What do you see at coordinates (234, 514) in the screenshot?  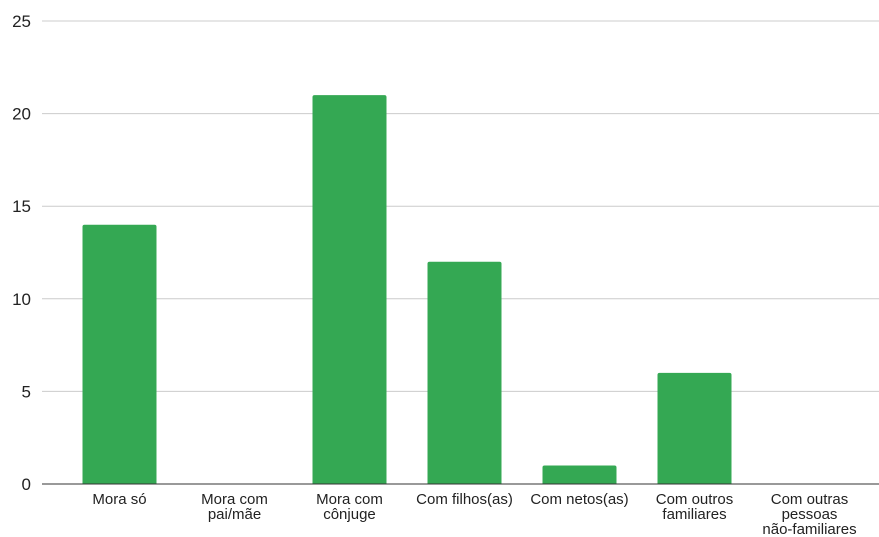 I see `x-category-label-line: pai/mãe` at bounding box center [234, 514].